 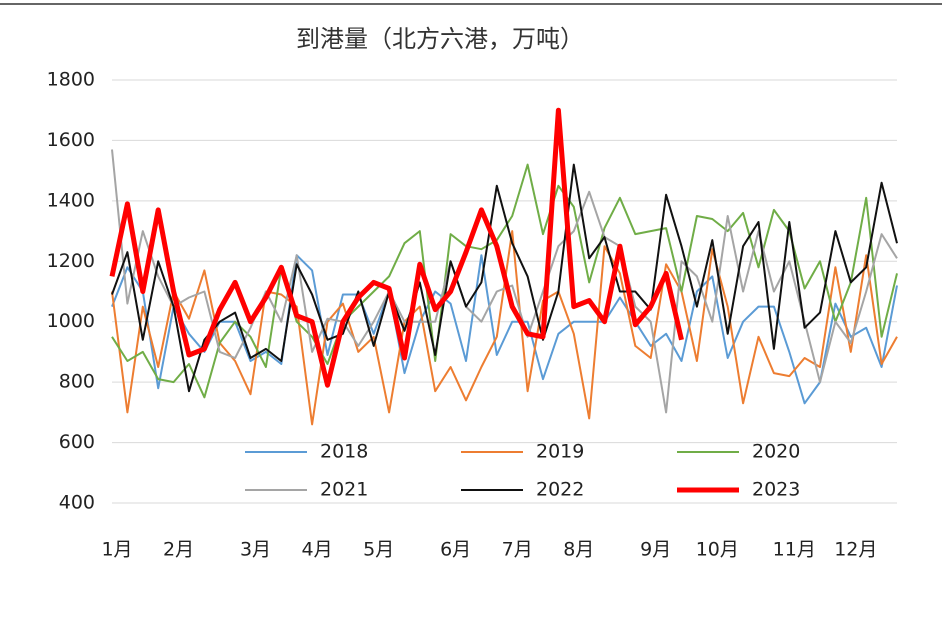 What do you see at coordinates (517, 550) in the screenshot?
I see `x-tick-label: 7月` at bounding box center [517, 550].